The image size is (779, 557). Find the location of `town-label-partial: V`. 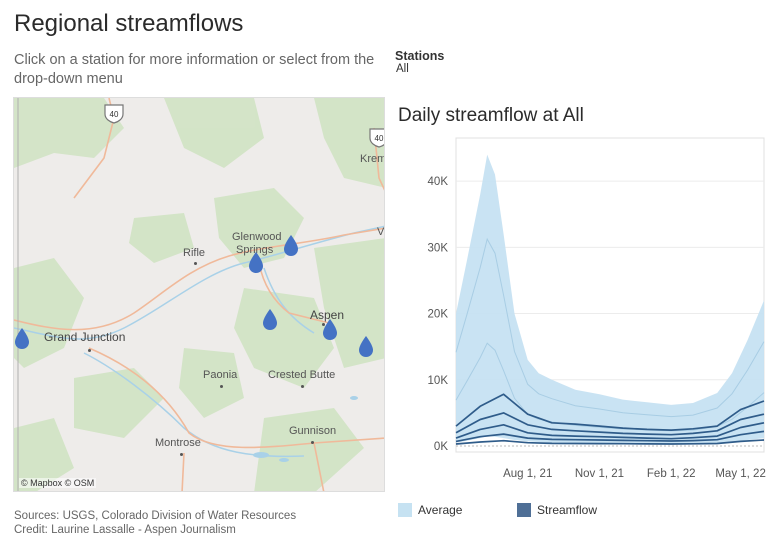

town-label-partial: V is located at coordinates (381, 232).